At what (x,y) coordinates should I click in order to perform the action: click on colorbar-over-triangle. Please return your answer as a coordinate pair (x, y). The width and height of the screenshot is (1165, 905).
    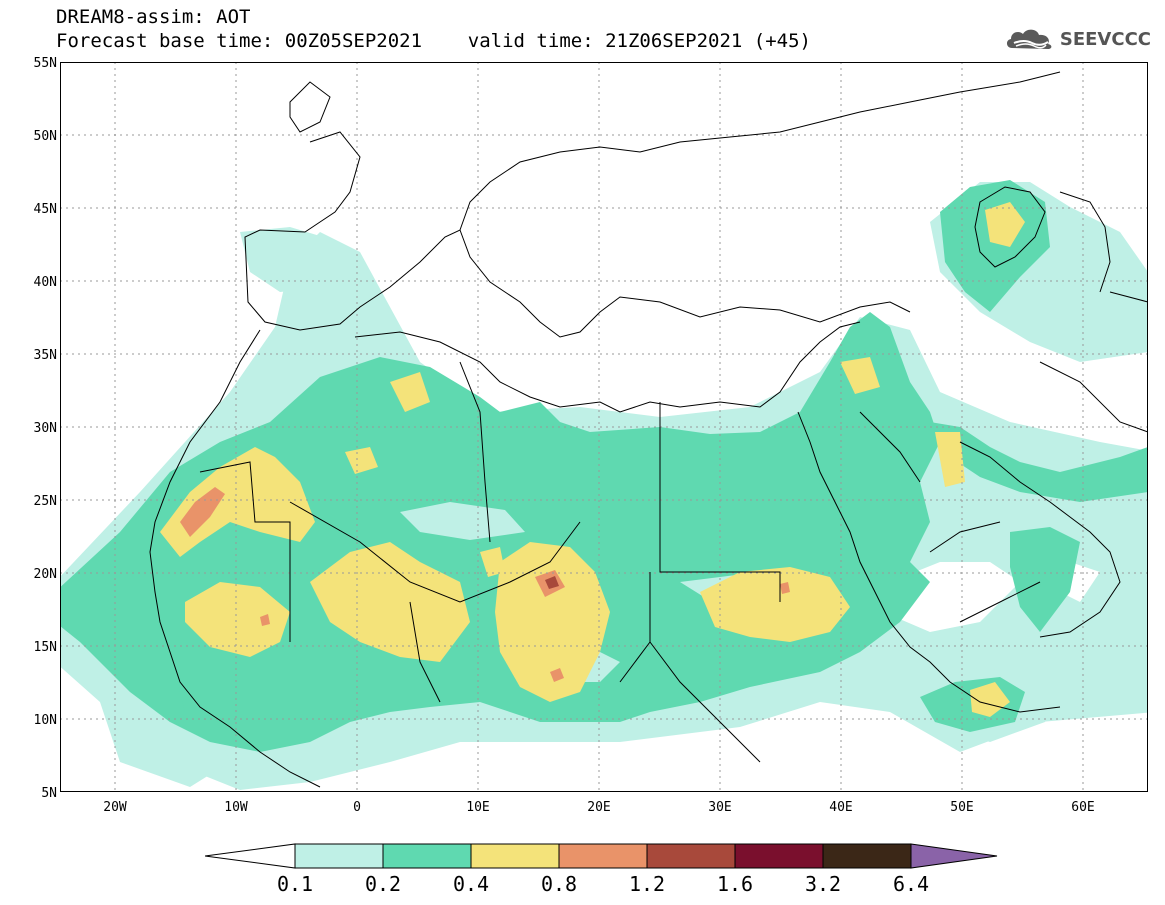
    Looking at the image, I should click on (954, 856).